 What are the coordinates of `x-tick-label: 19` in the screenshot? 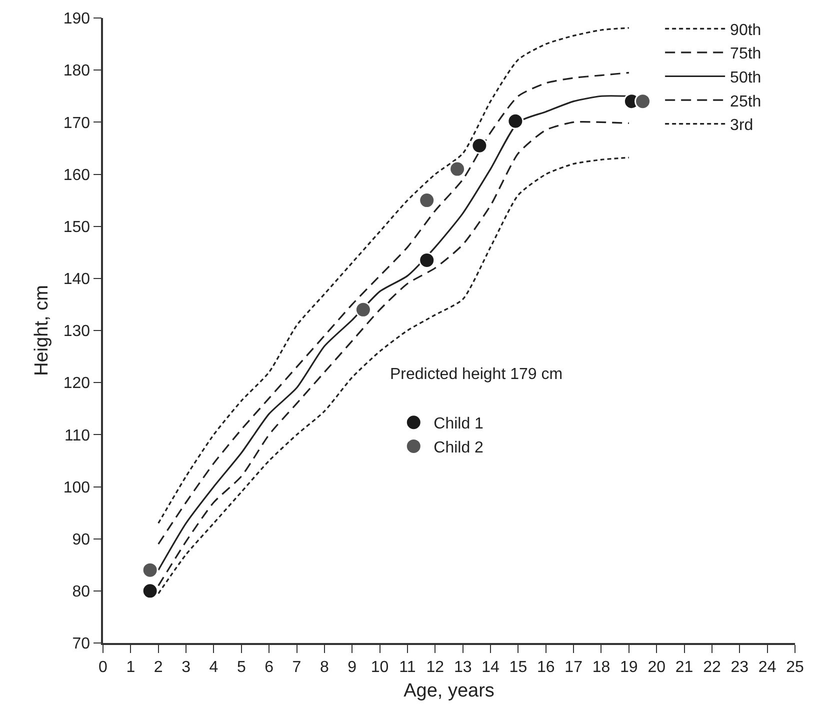 It's located at (629, 667).